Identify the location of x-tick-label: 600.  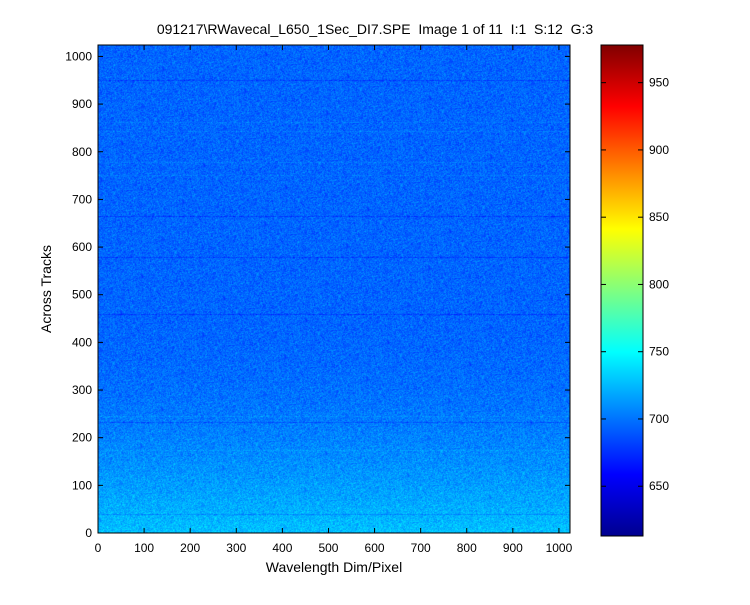
(375, 548).